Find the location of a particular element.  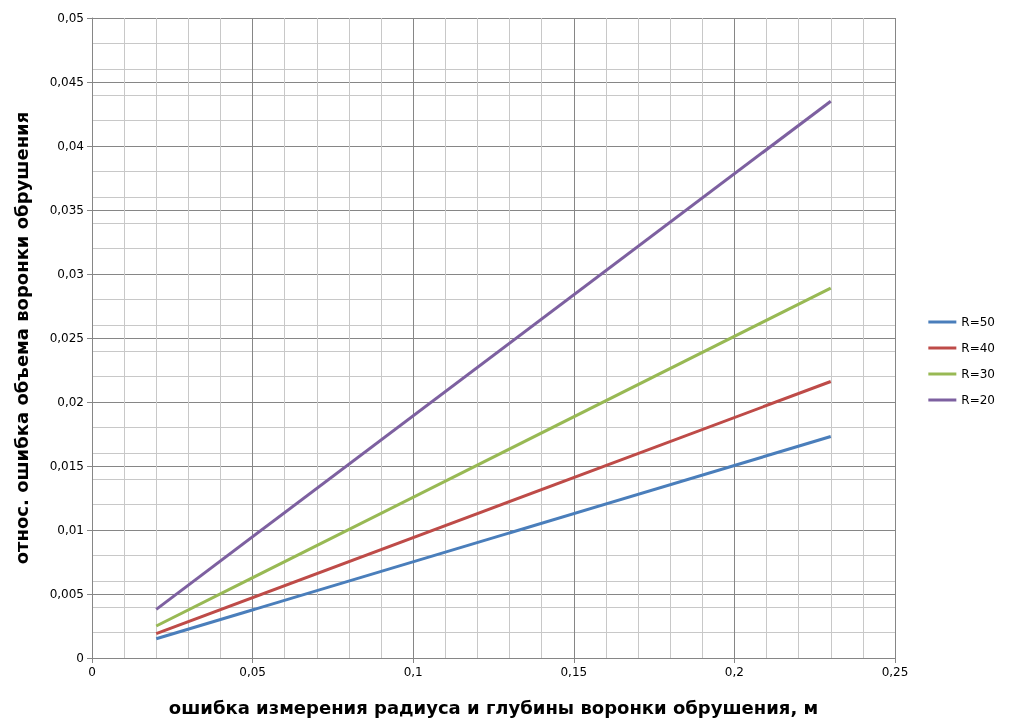

y-tick-label: 0,01 is located at coordinates (70, 530).